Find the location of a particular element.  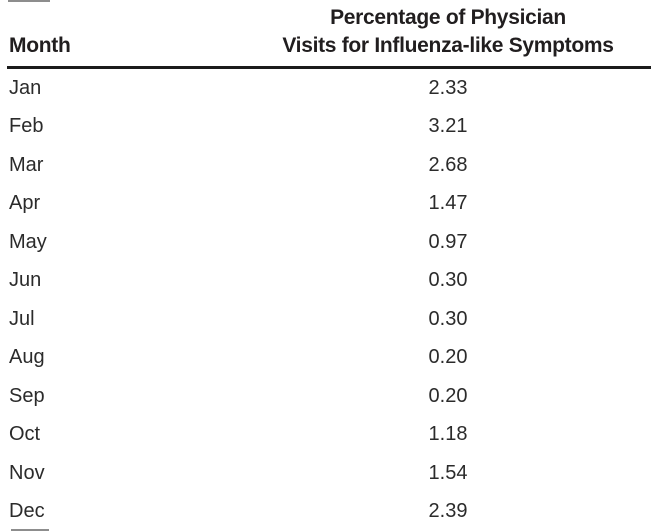

table-row: Oct 1.18 is located at coordinates (326, 435).